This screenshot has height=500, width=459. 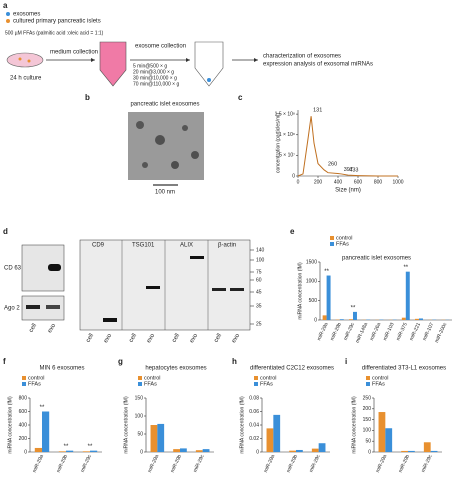 What do you see at coordinates (254, 439) in the screenshot?
I see `y-tick-label: 0.02` at bounding box center [254, 439].